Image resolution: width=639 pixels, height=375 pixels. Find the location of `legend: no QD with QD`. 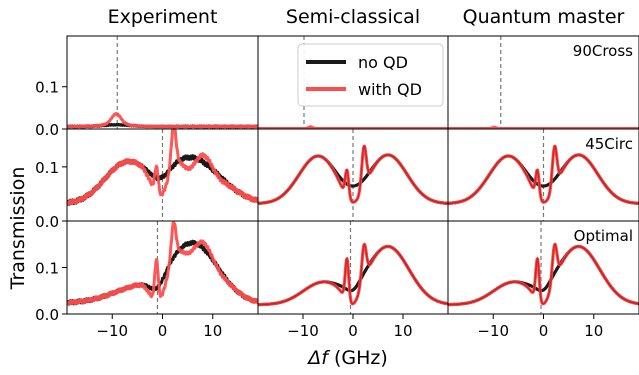

legend: no QD with QD is located at coordinates (370, 75).